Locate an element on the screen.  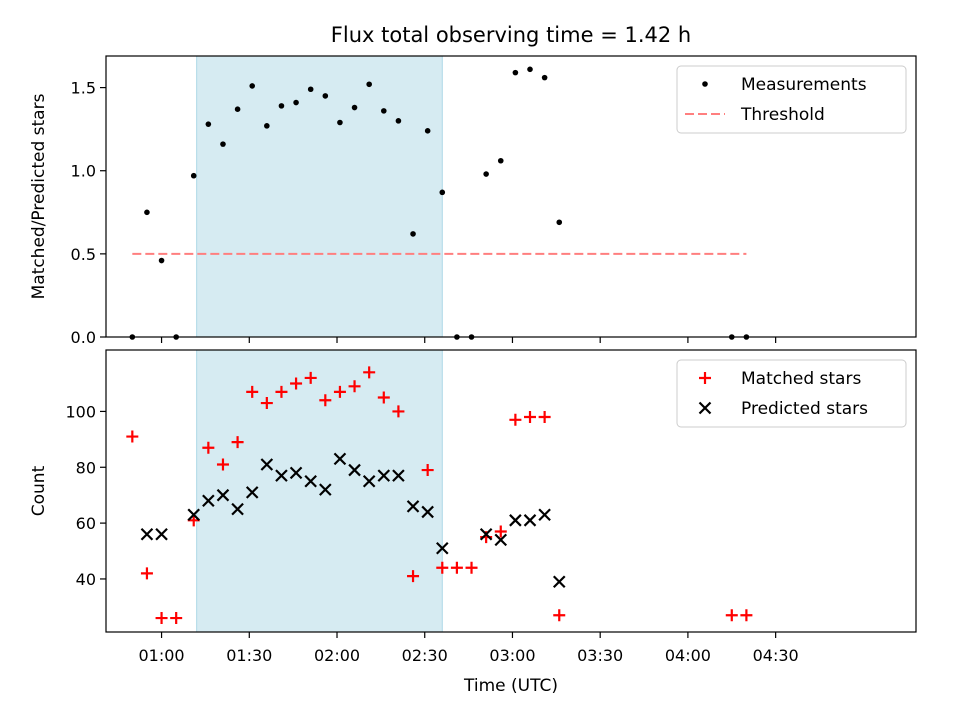
y-tick-label: 40 is located at coordinates (86, 579).